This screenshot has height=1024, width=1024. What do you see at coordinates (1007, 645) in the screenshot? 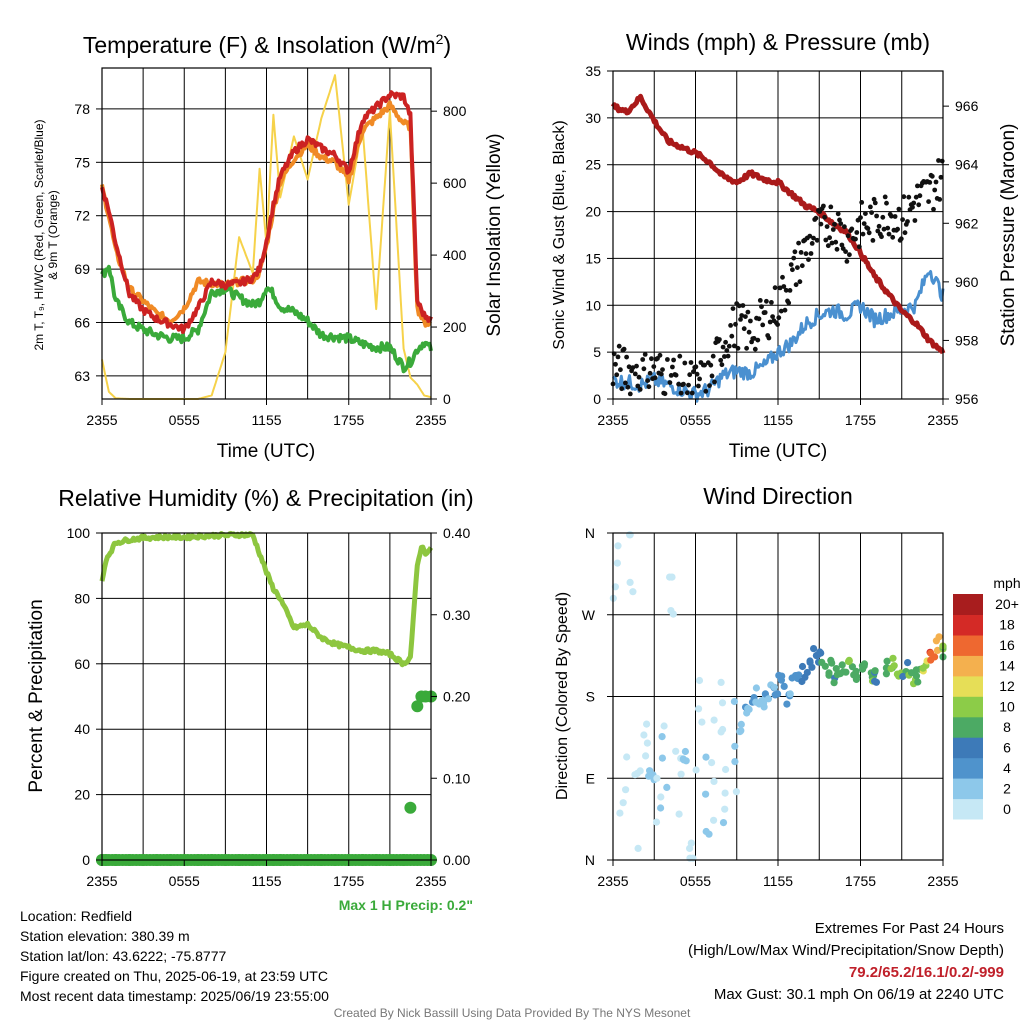
I see `colorbar-level-label: 16` at bounding box center [1007, 645].